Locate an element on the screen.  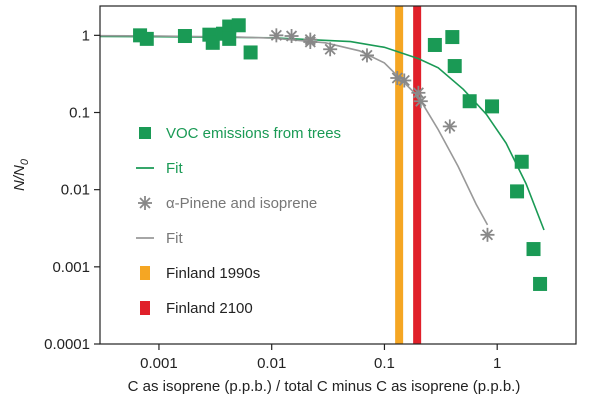
legend-asterisk-marker is located at coordinates (145, 203).